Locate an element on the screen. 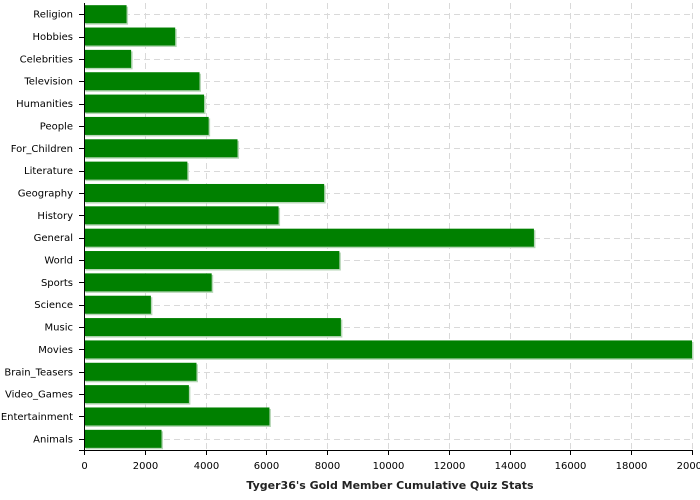  category-label: Animals is located at coordinates (53, 439).